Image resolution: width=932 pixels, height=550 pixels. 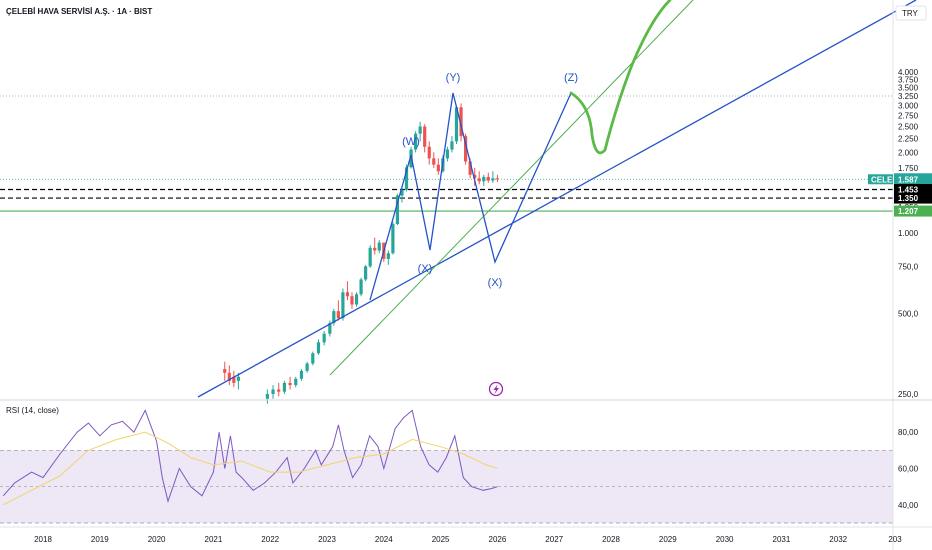 What do you see at coordinates (908, 79) in the screenshot?
I see `y-tick-label: 3.750` at bounding box center [908, 79].